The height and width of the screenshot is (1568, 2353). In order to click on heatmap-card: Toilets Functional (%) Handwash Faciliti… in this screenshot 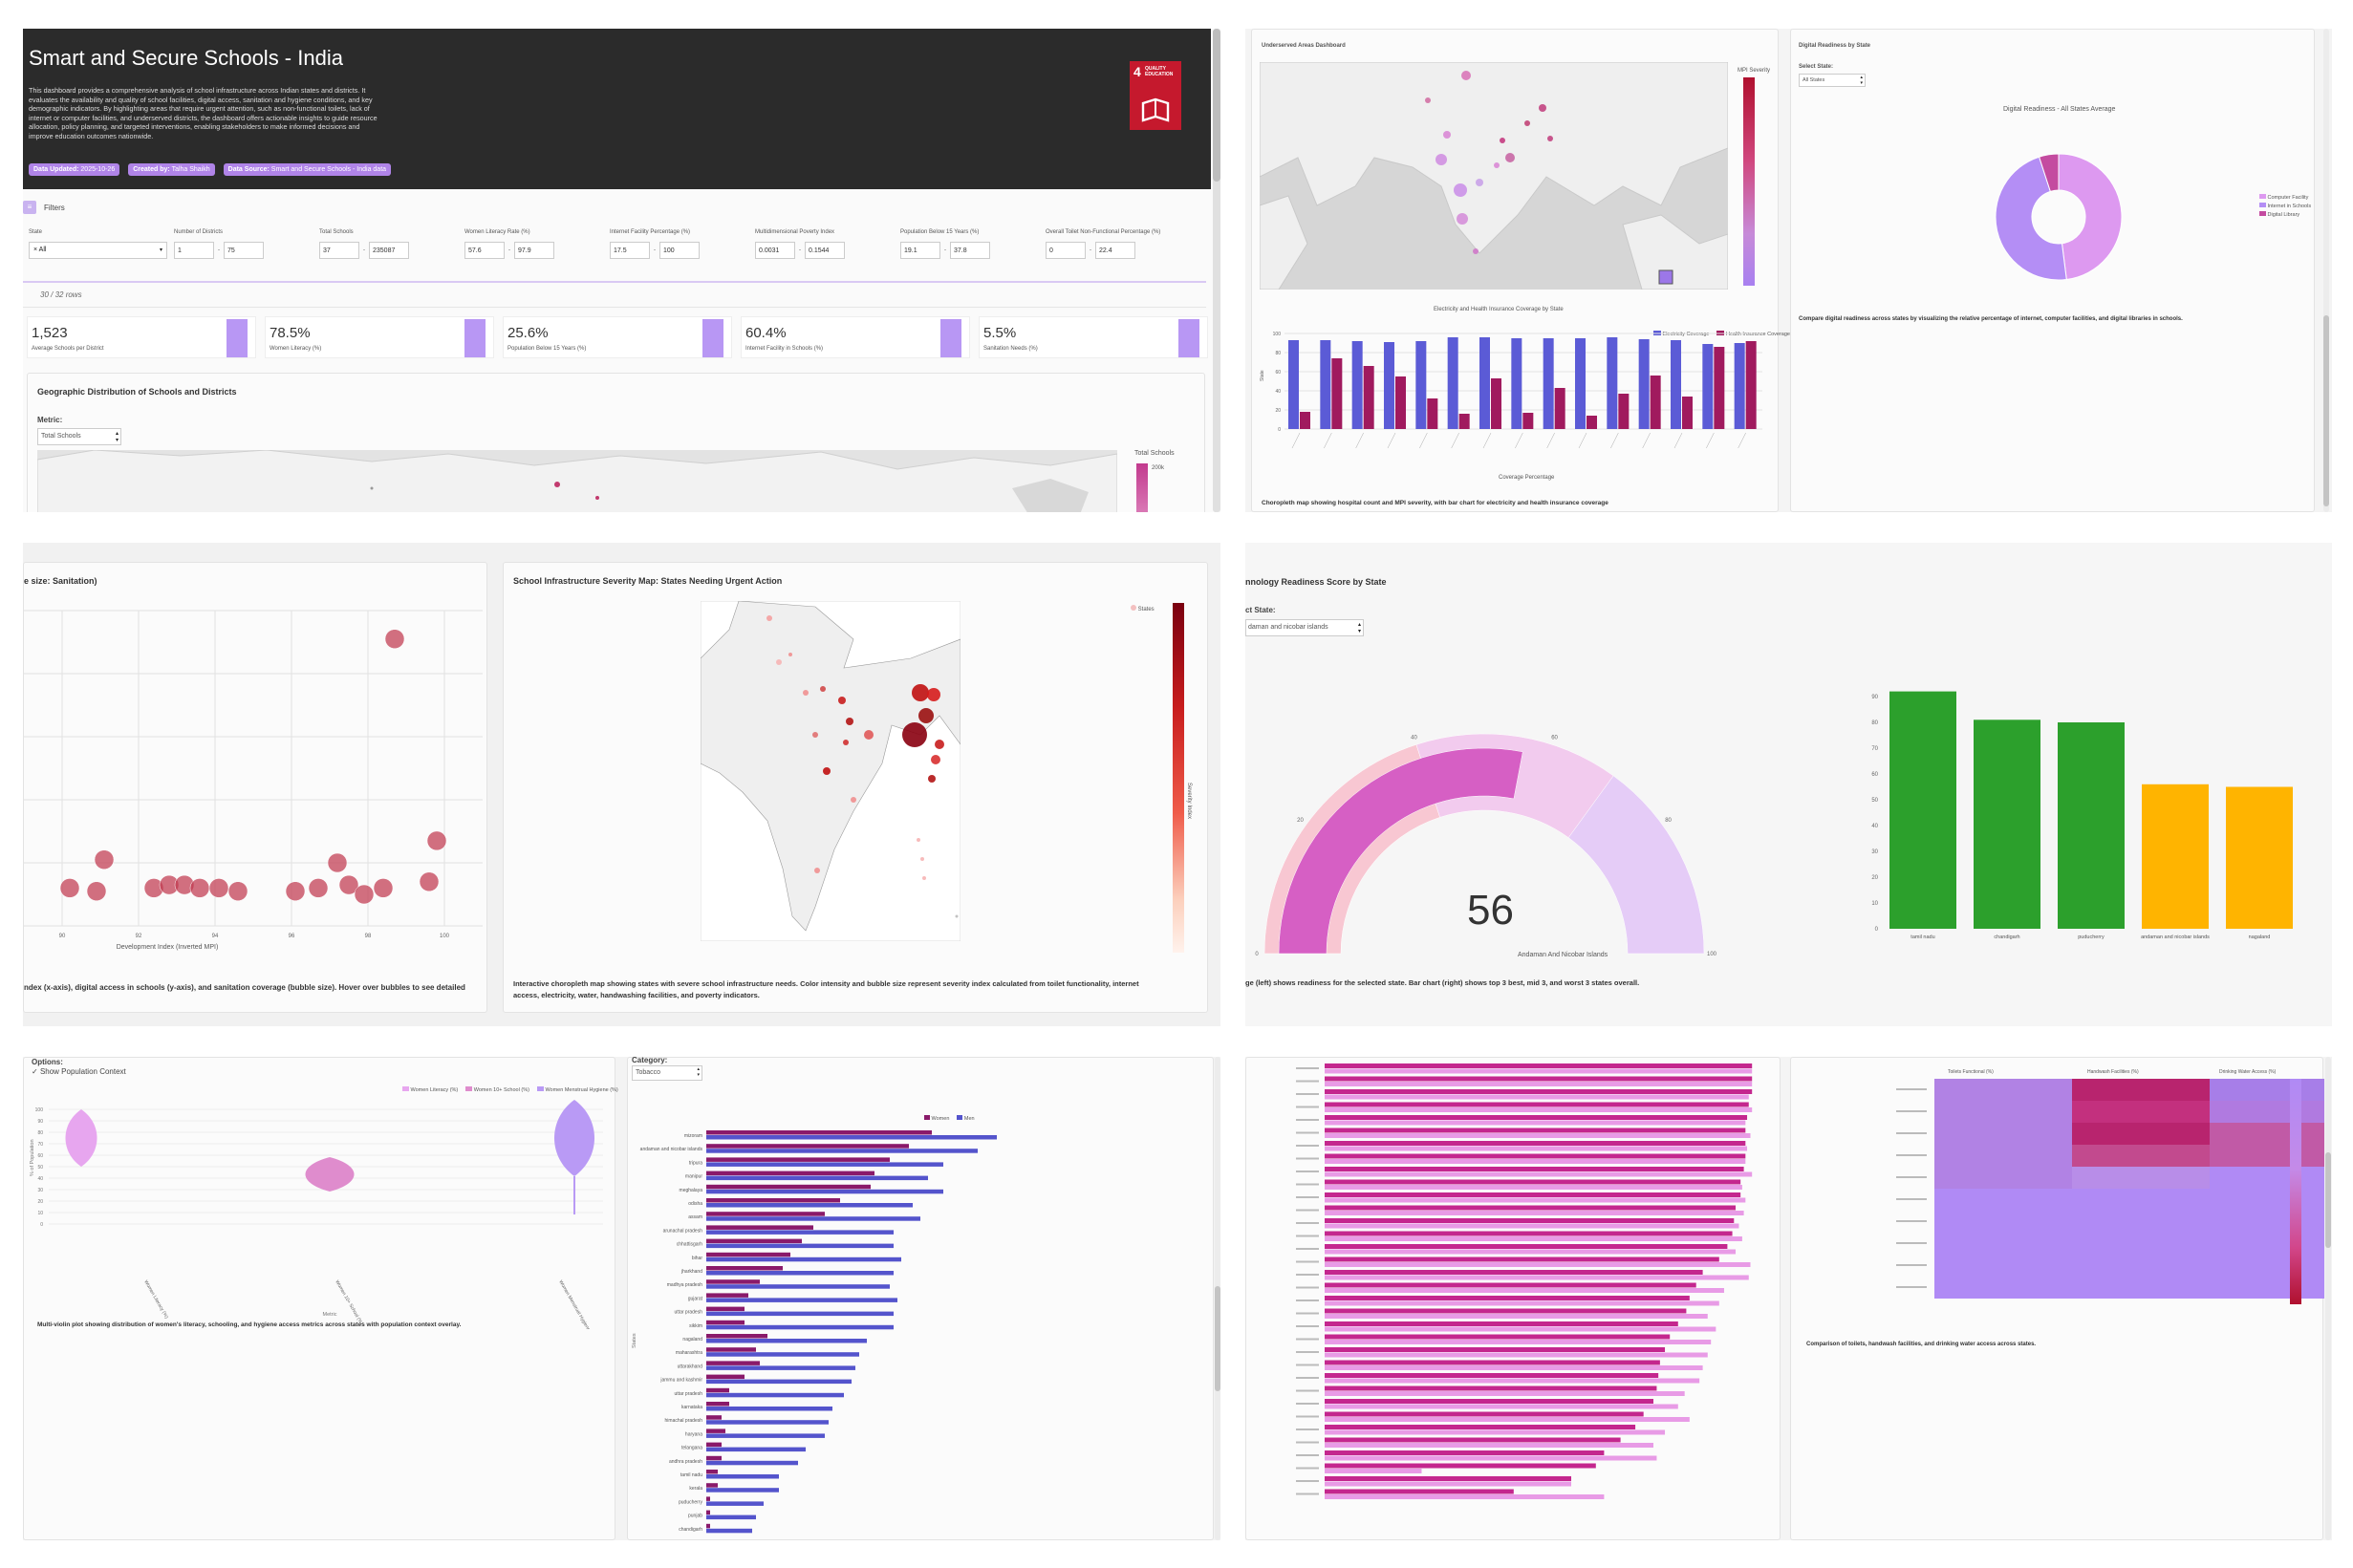, I will do `click(2057, 1298)`.